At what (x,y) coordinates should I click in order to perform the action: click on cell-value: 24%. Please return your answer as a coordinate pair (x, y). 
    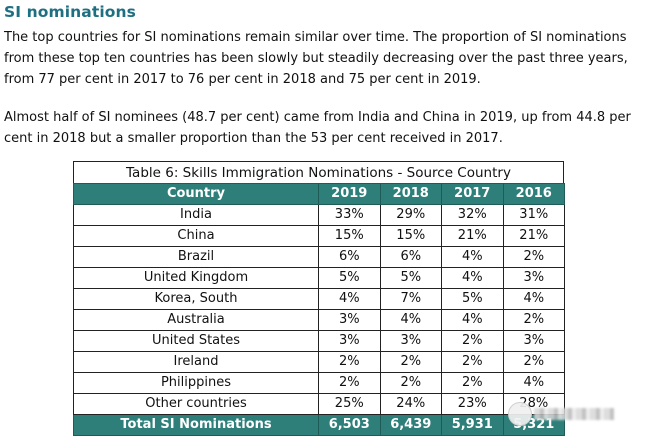
    Looking at the image, I should click on (410, 404).